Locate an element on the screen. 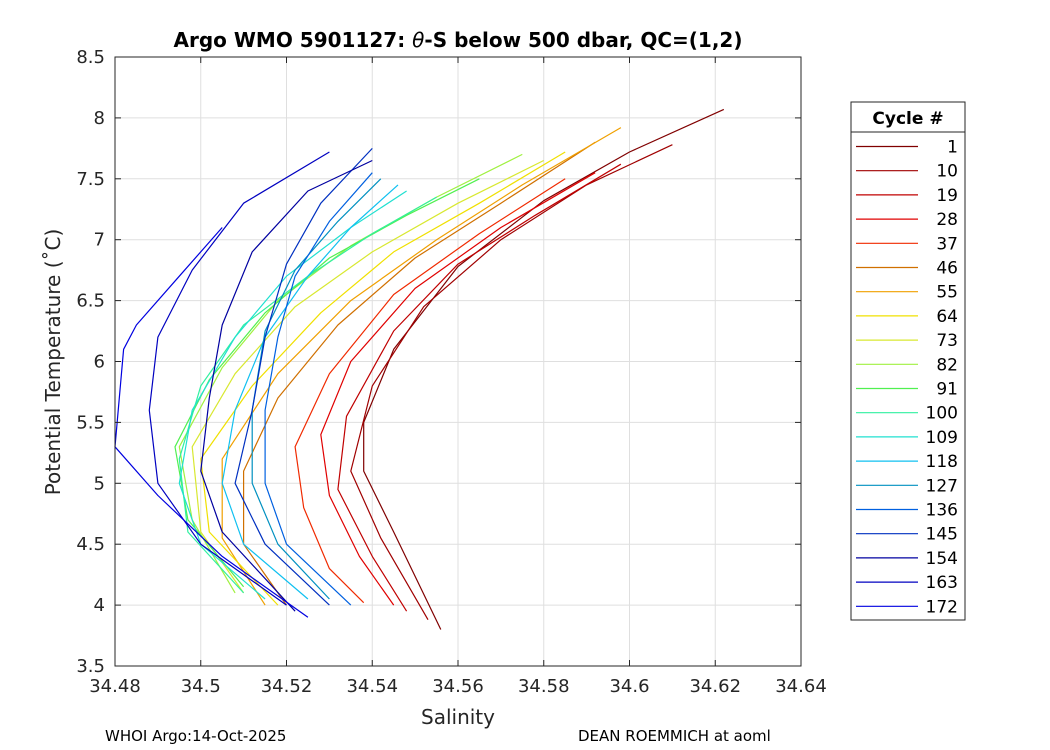  chart-title-prefix: Argo WMO 5901127: is located at coordinates (293, 40).